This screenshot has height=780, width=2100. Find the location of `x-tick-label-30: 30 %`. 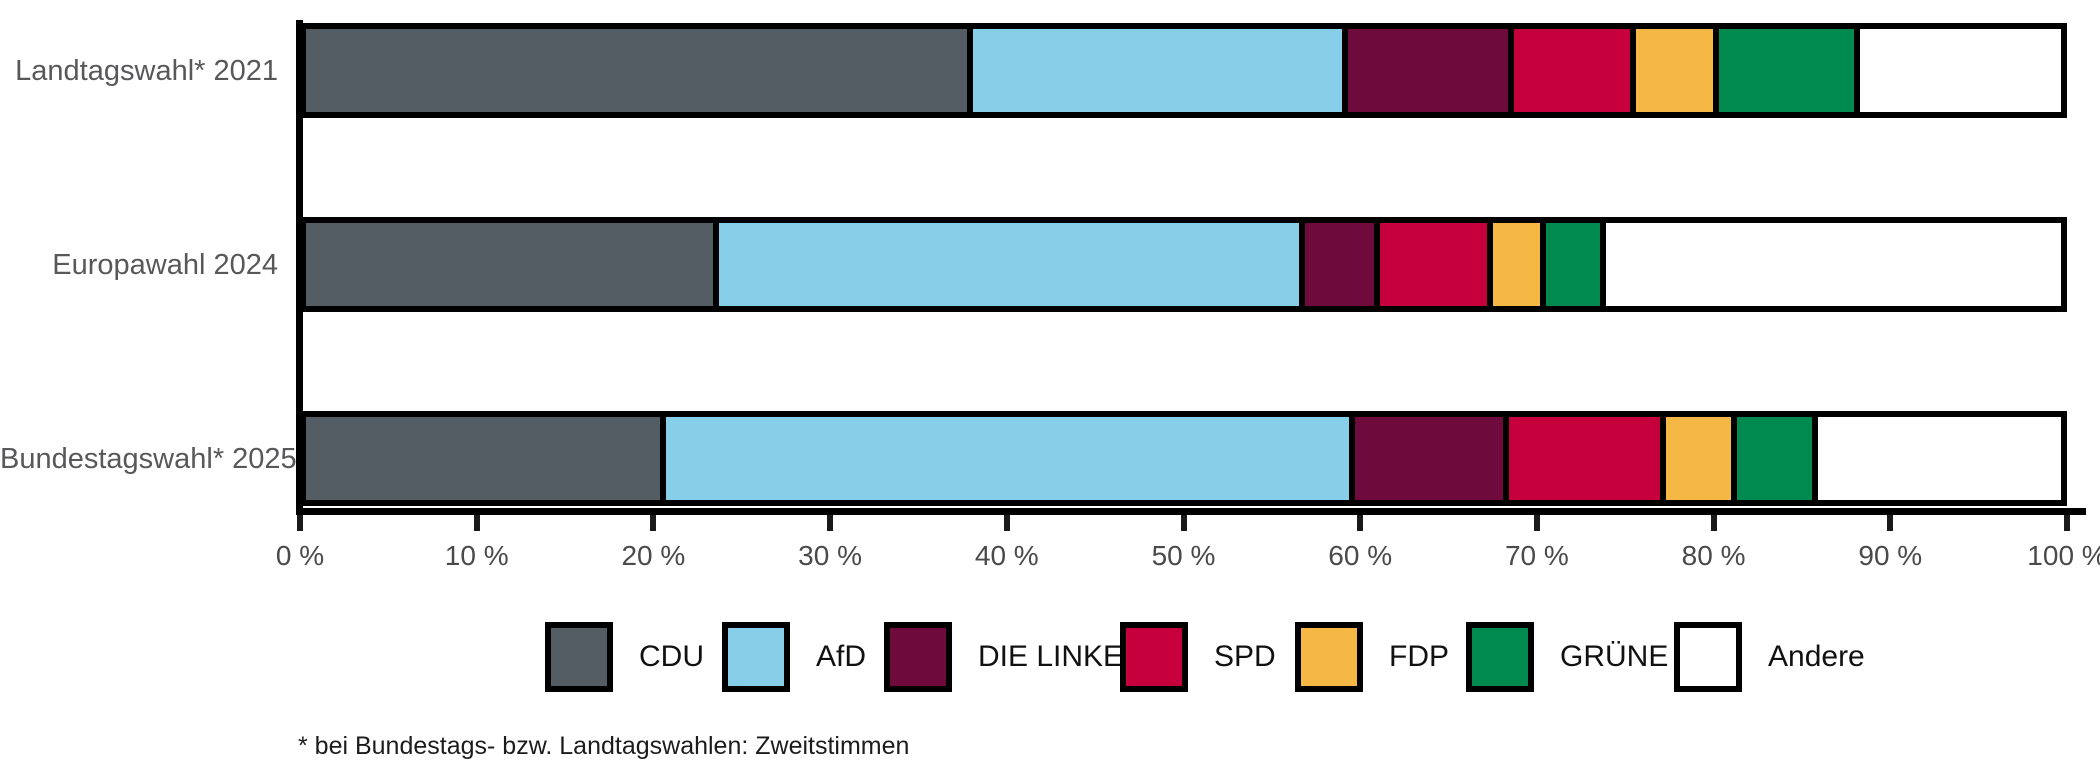

x-tick-label-30: 30 % is located at coordinates (830, 555).